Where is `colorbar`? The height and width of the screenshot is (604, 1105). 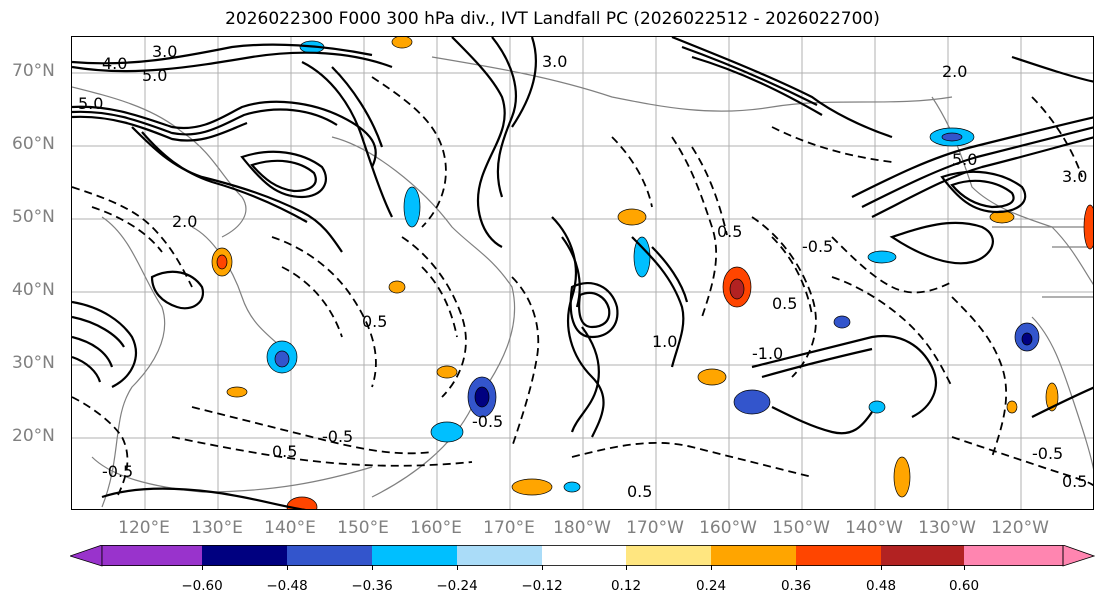
colorbar is located at coordinates (582, 556).